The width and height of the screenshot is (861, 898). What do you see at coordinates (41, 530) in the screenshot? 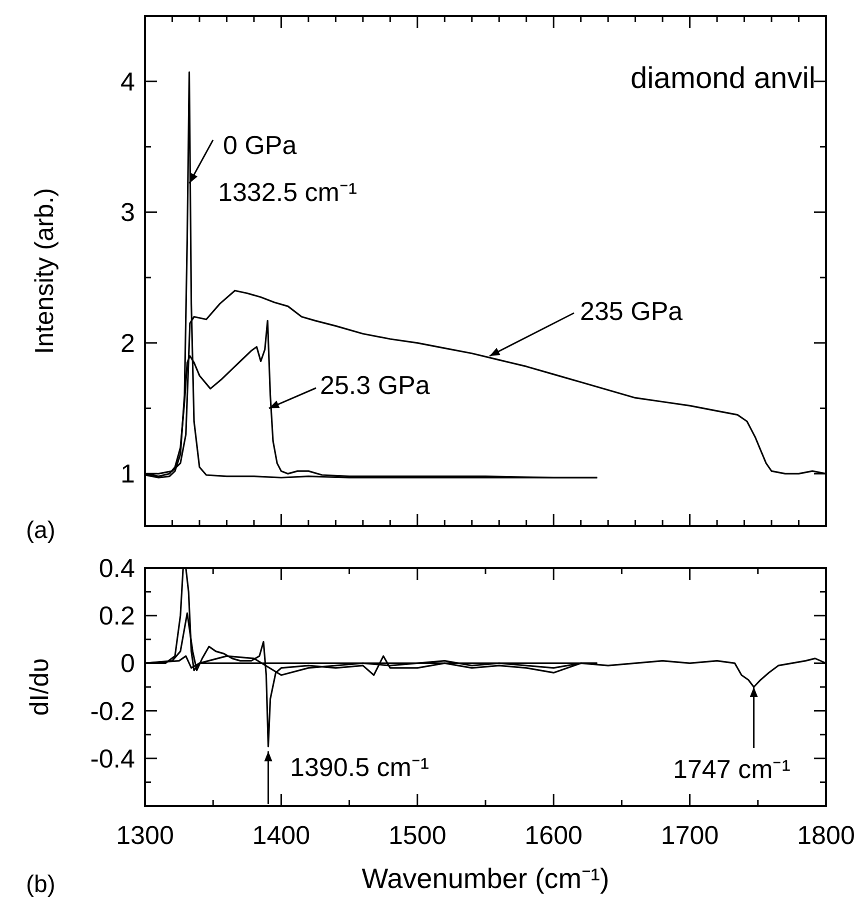
I see `text: (a)` at bounding box center [41, 530].